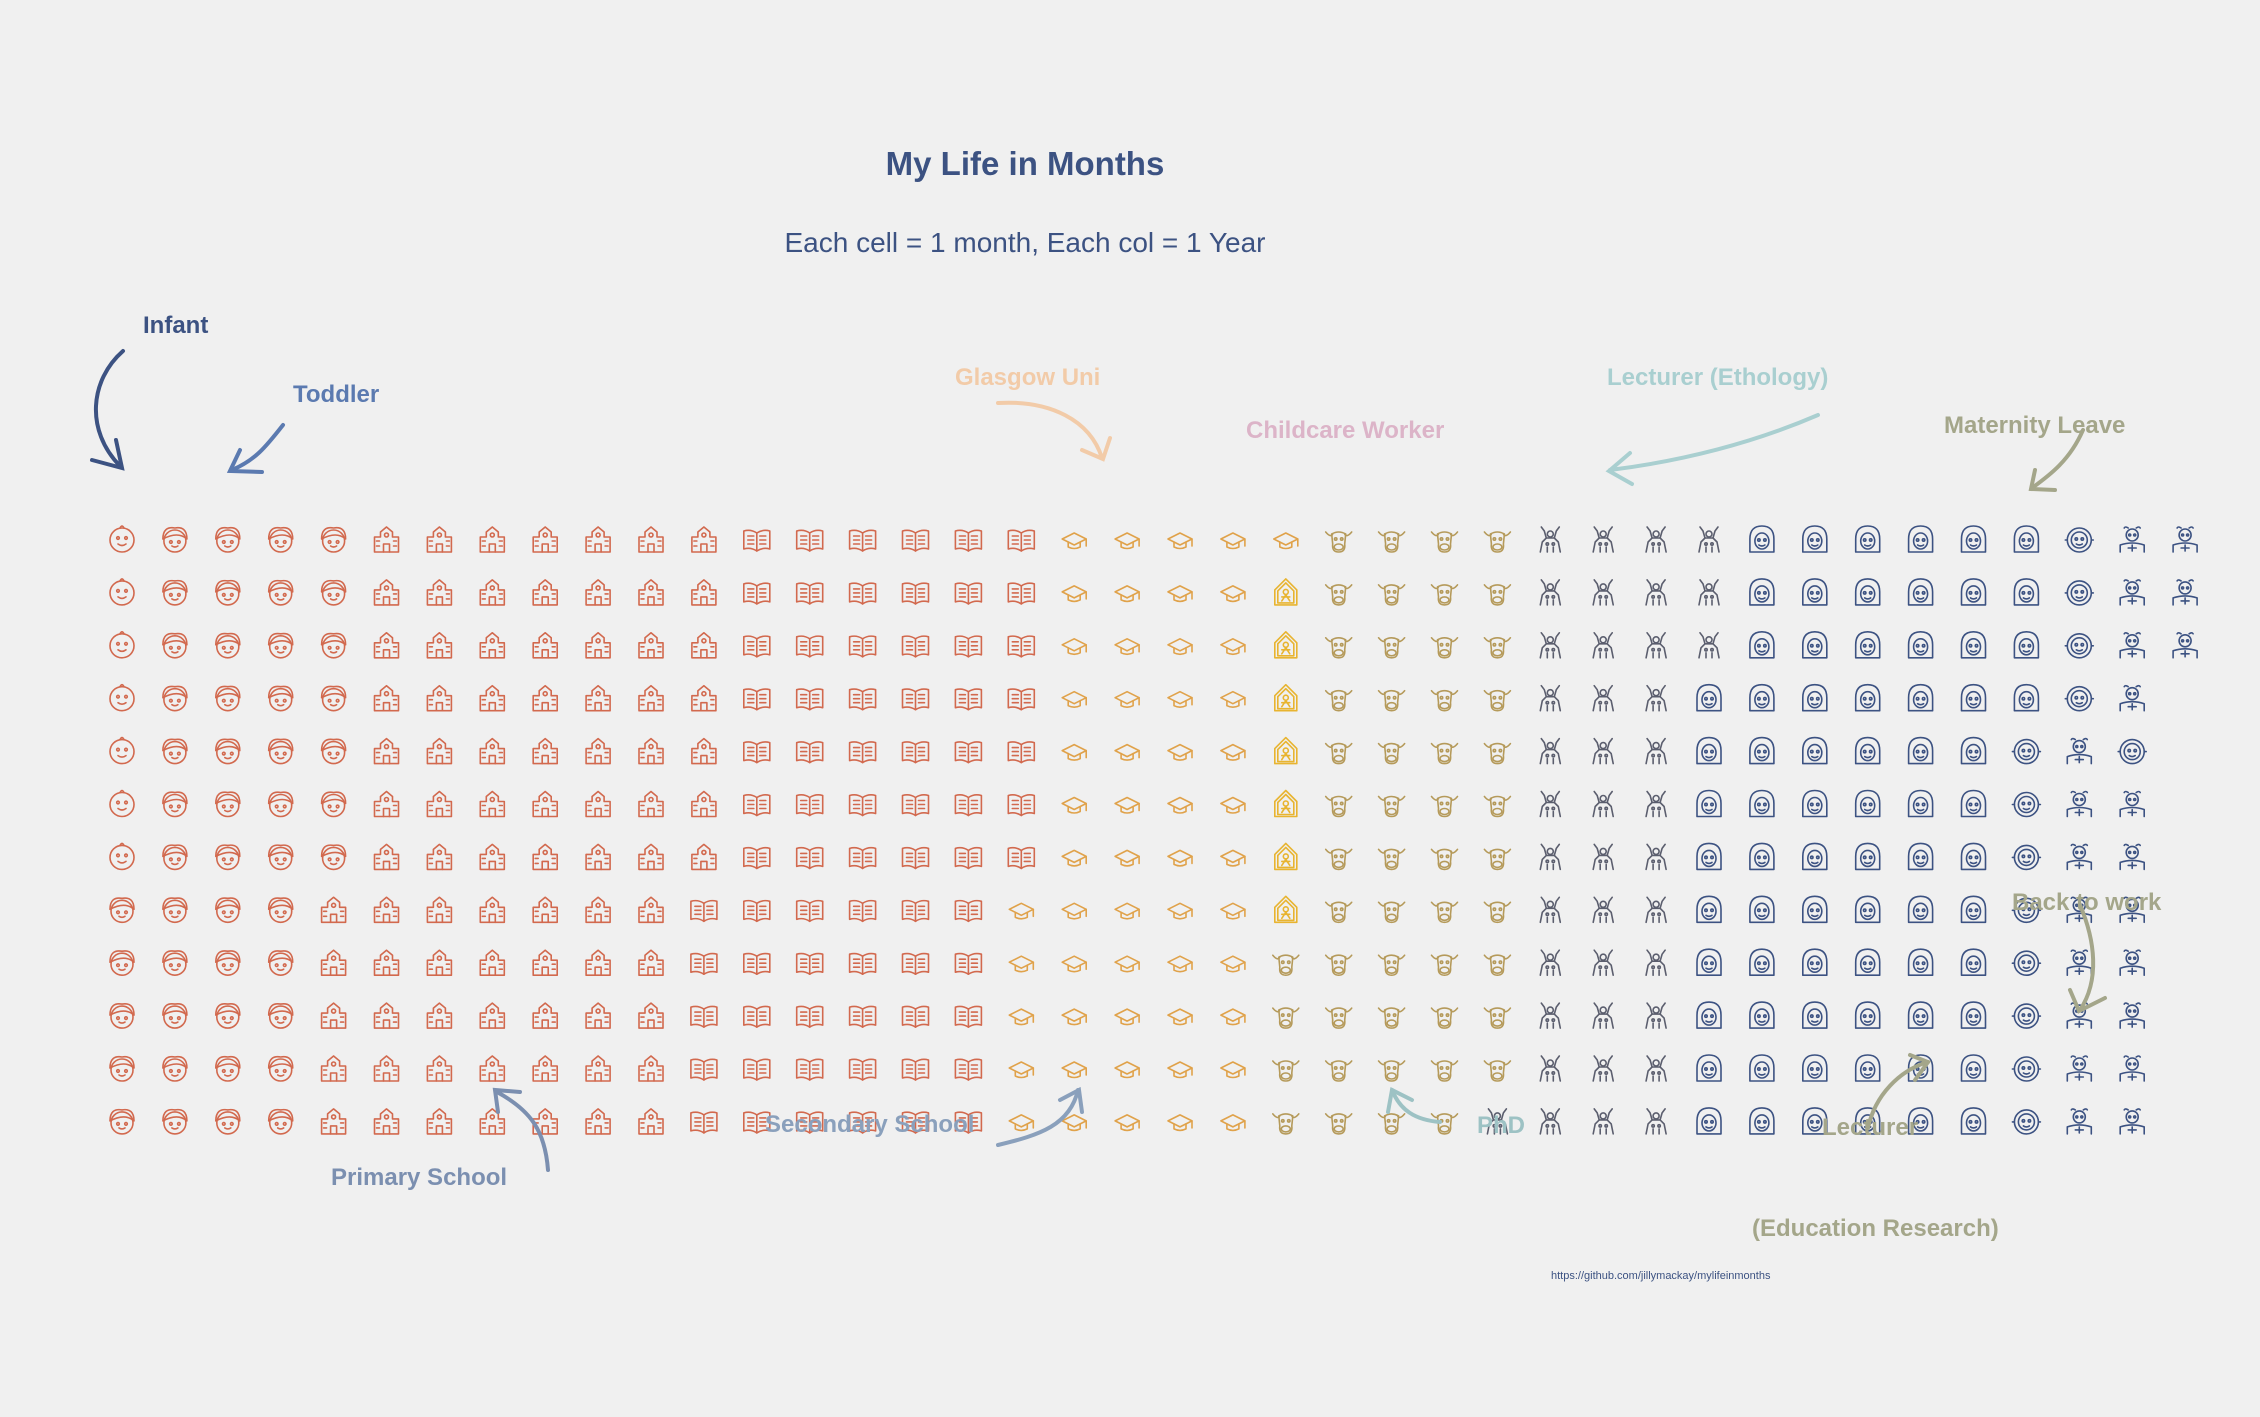  What do you see at coordinates (2026, 1122) in the screenshot?
I see `baby-round-icon` at bounding box center [2026, 1122].